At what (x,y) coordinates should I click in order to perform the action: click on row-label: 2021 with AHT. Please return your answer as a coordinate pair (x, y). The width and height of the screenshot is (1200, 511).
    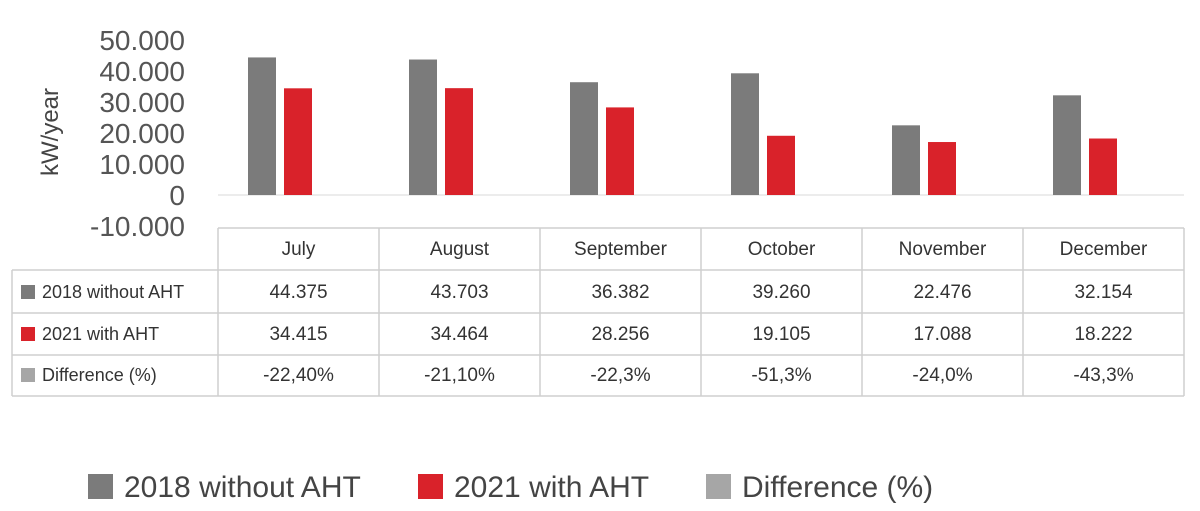
    Looking at the image, I should click on (100, 334).